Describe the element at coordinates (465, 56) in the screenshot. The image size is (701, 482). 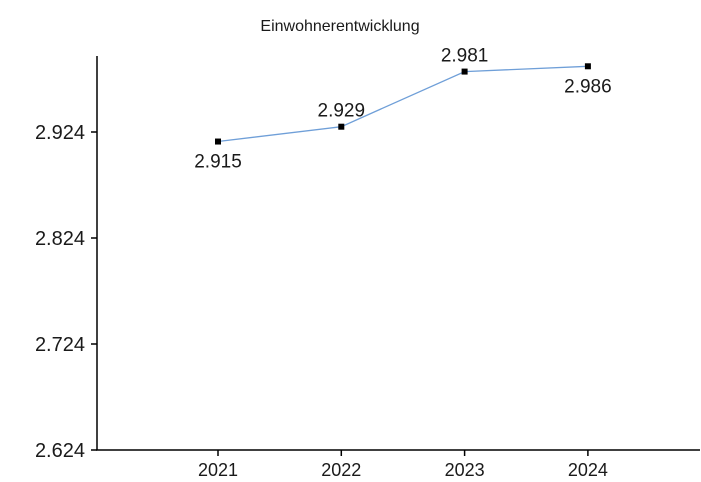
I see `data-label: 2.981` at that location.